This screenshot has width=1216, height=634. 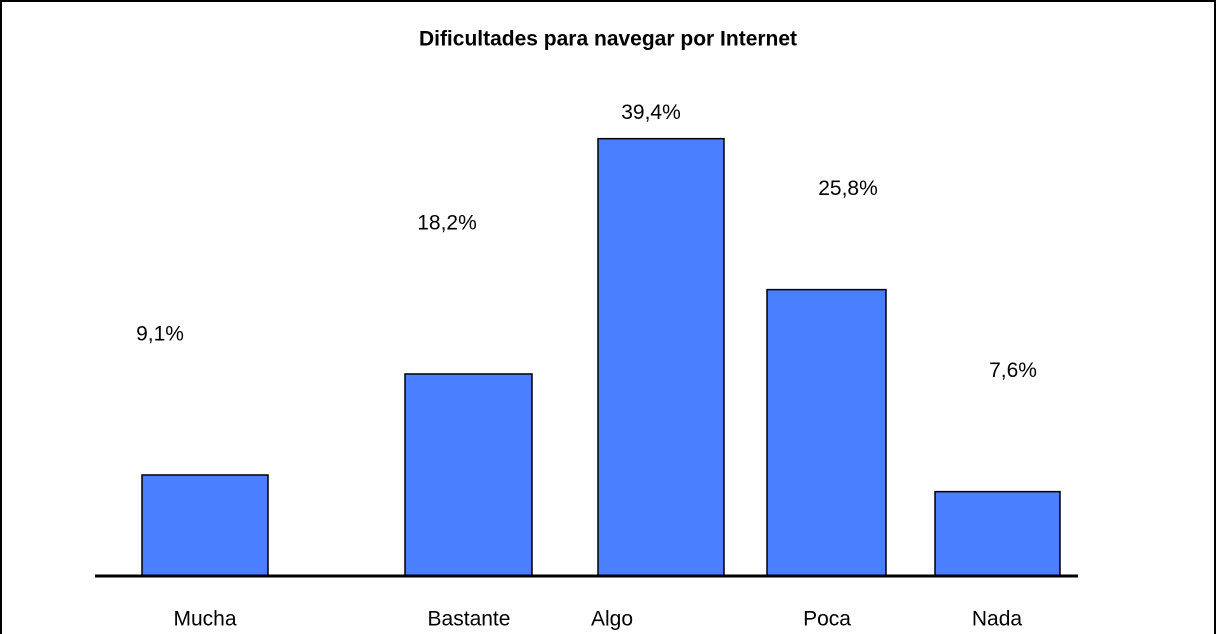 What do you see at coordinates (204, 619) in the screenshot?
I see `x-tick-label: Mucha` at bounding box center [204, 619].